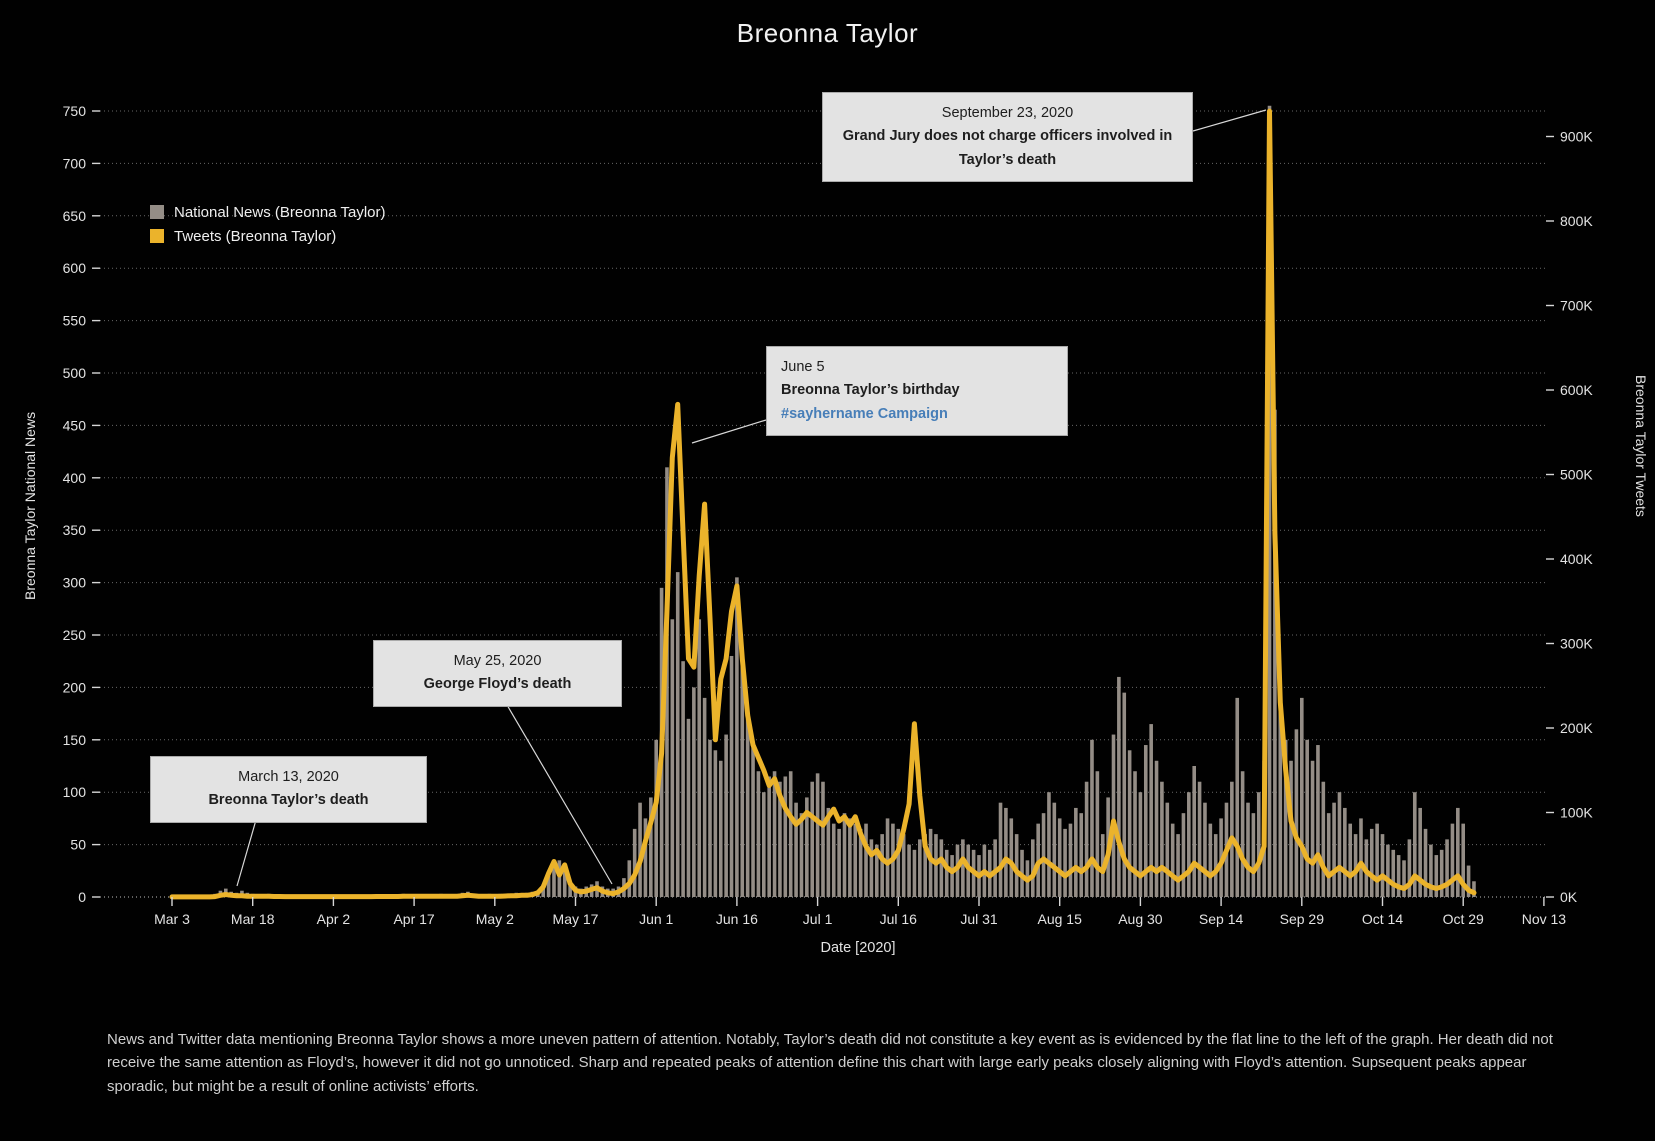 The height and width of the screenshot is (1141, 1655). I want to click on svg-text: 700, so click(75, 163).